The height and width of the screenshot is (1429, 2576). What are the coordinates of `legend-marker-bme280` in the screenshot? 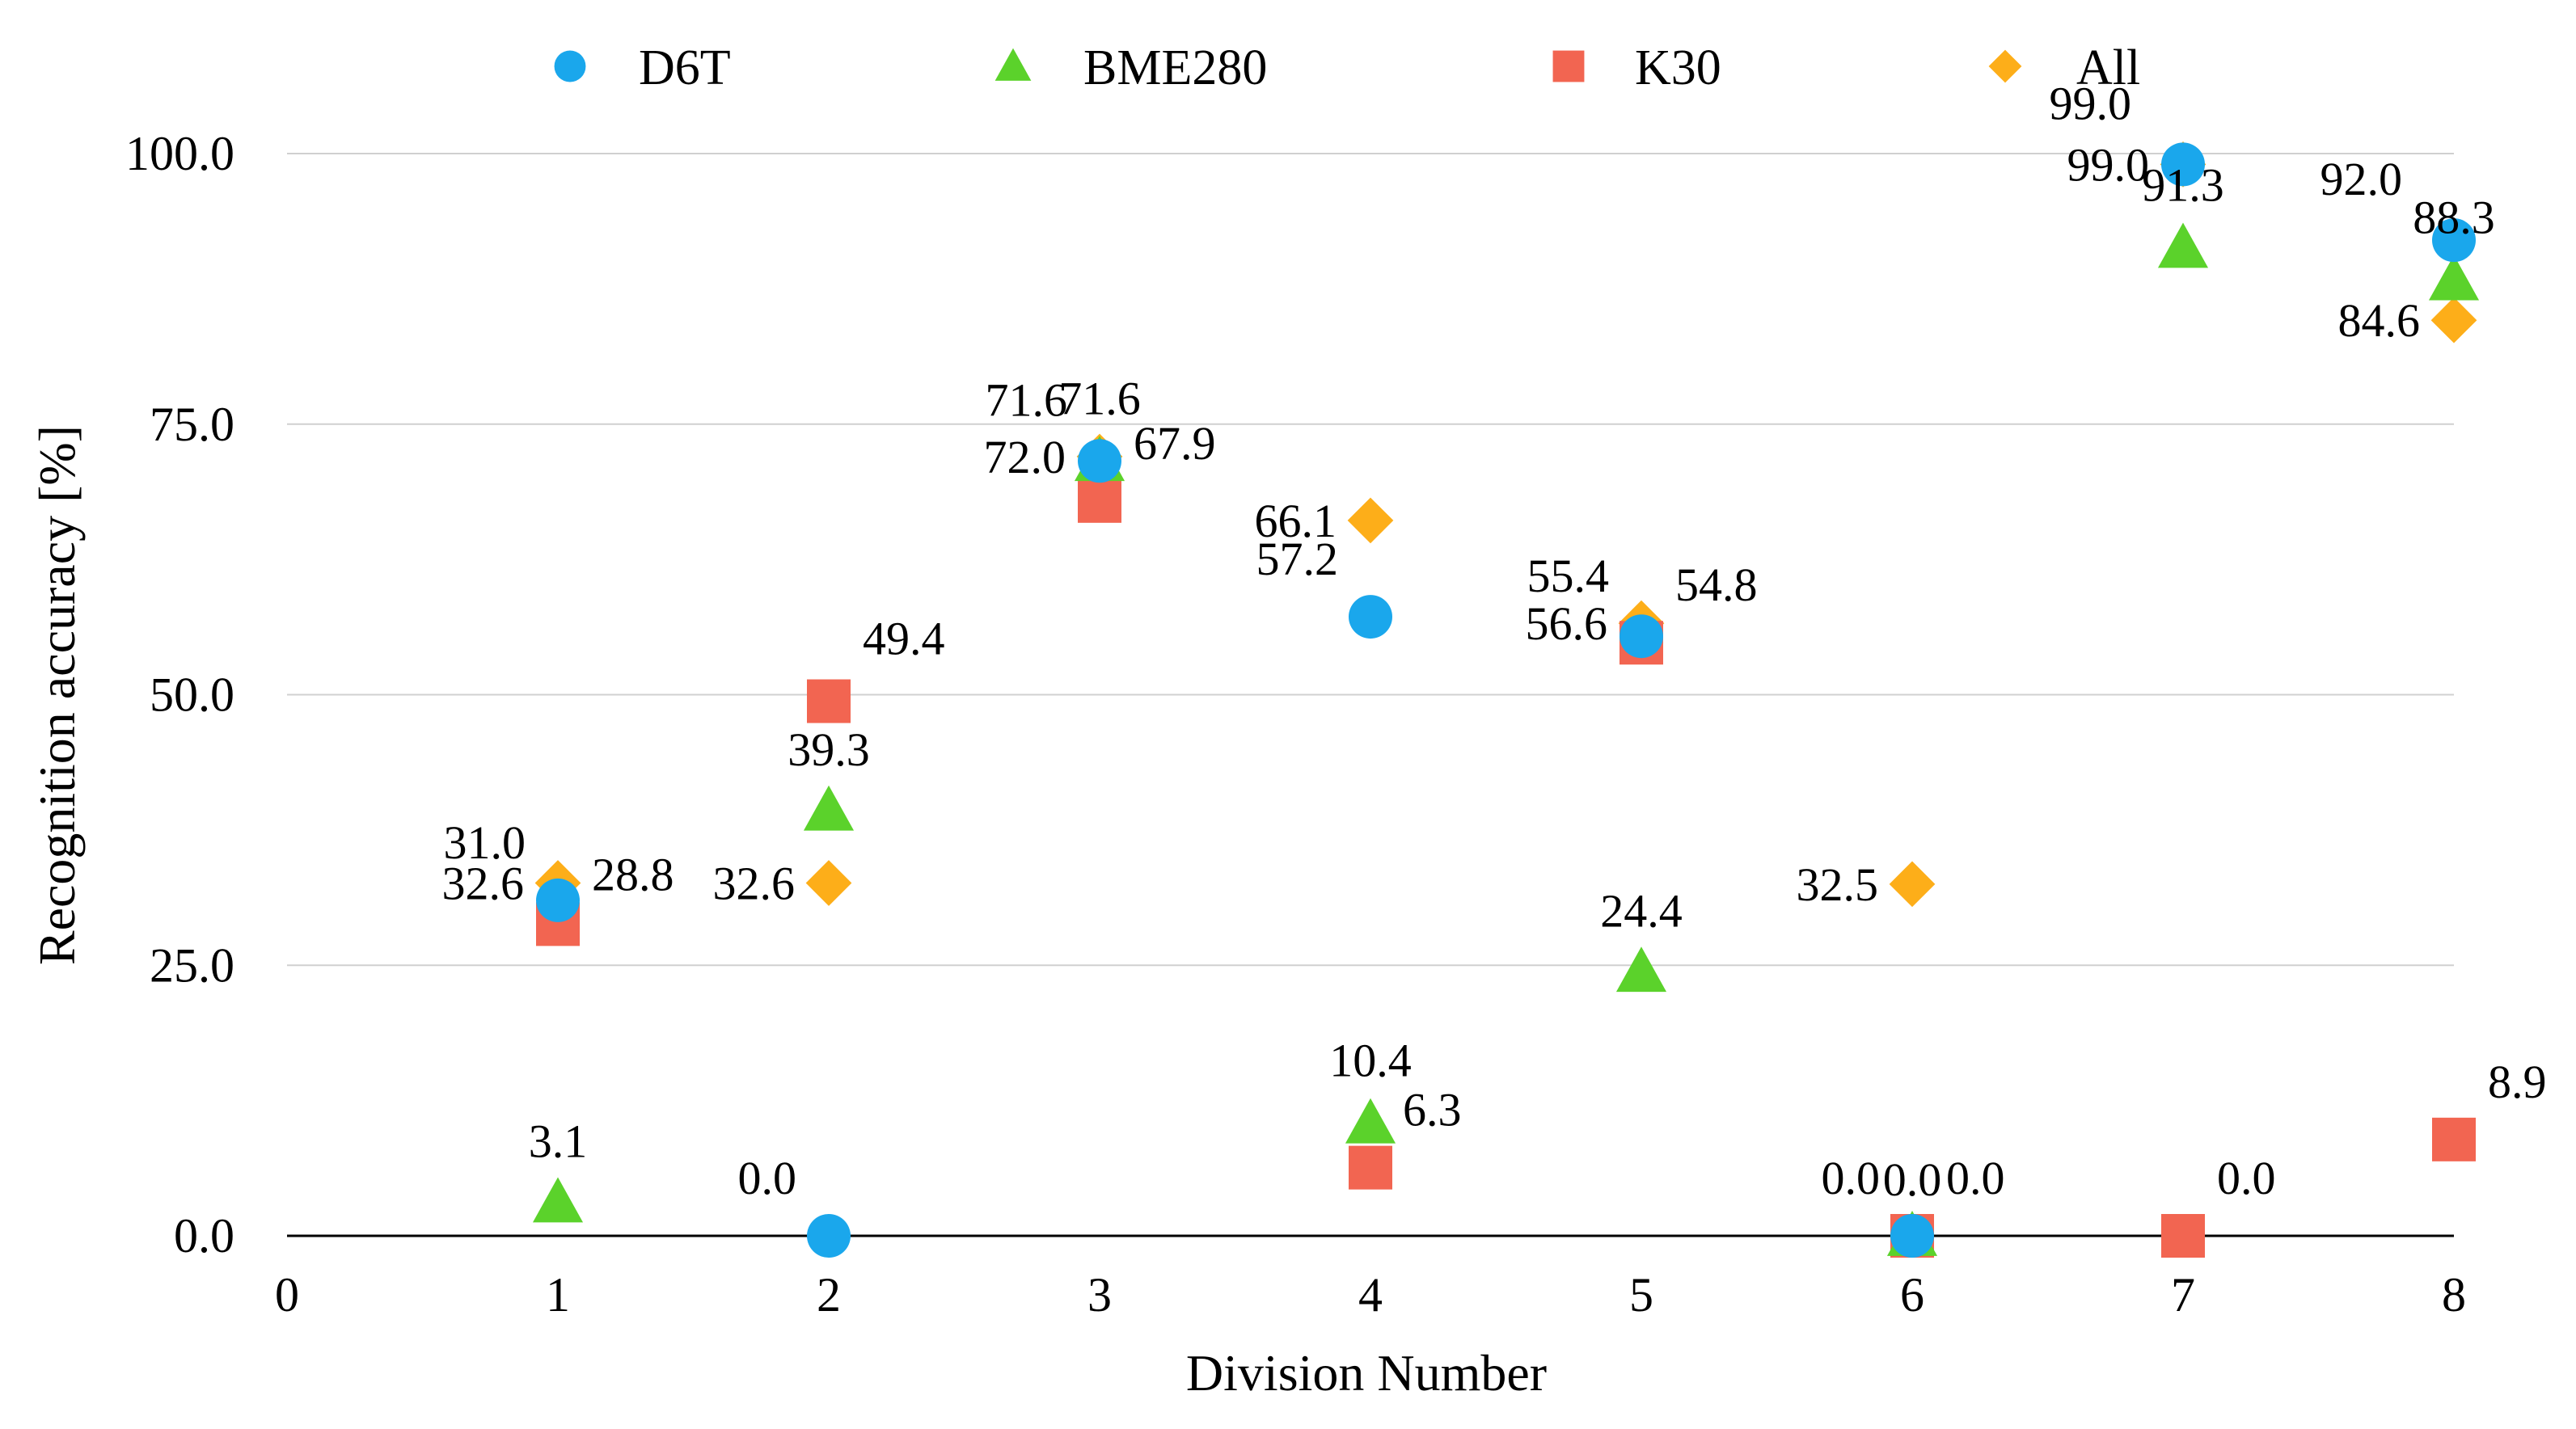 It's located at (1013, 64).